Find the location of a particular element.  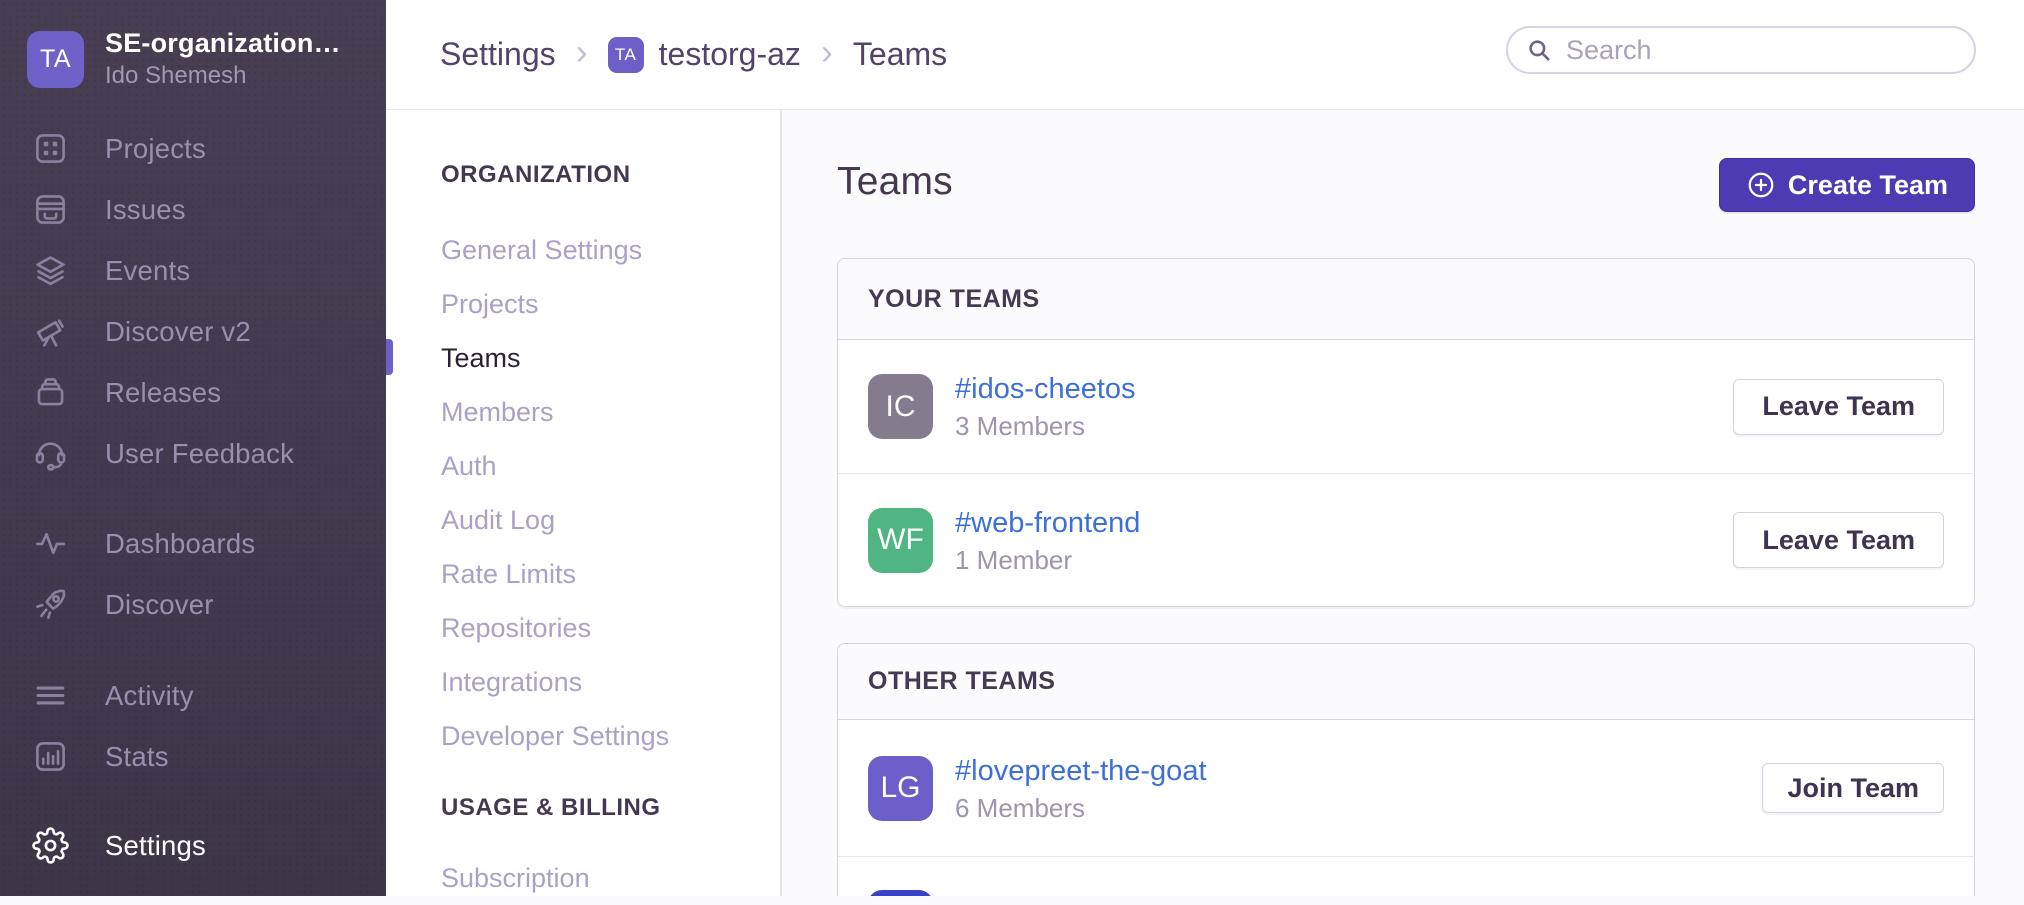

subnav-item-auth: Auth is located at coordinates (469, 466).